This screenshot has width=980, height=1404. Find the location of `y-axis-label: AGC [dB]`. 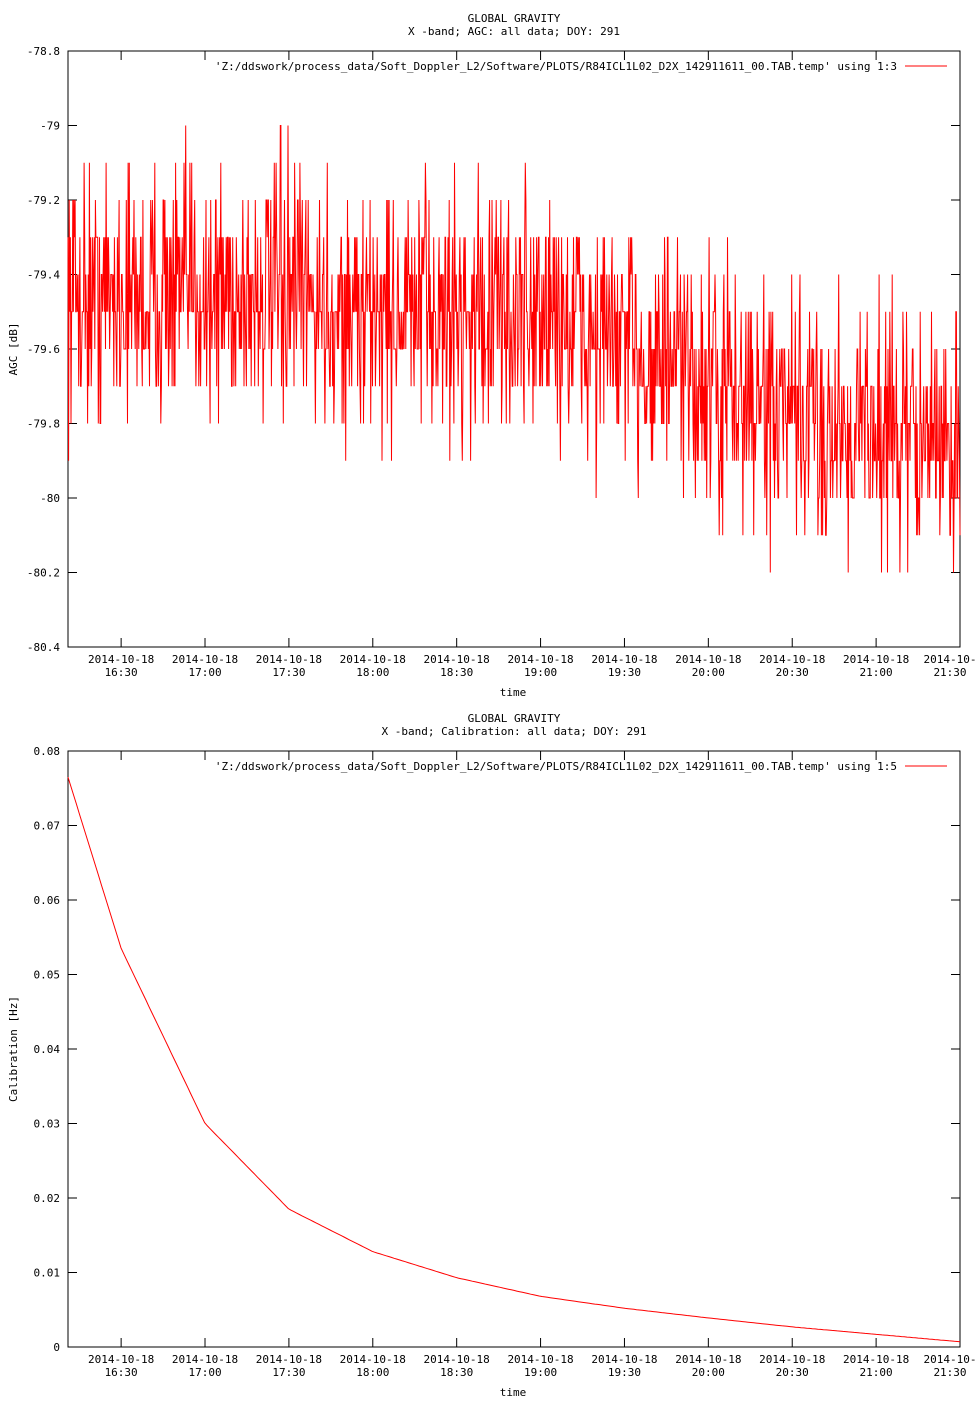

y-axis-label: AGC [dB] is located at coordinates (13, 349).